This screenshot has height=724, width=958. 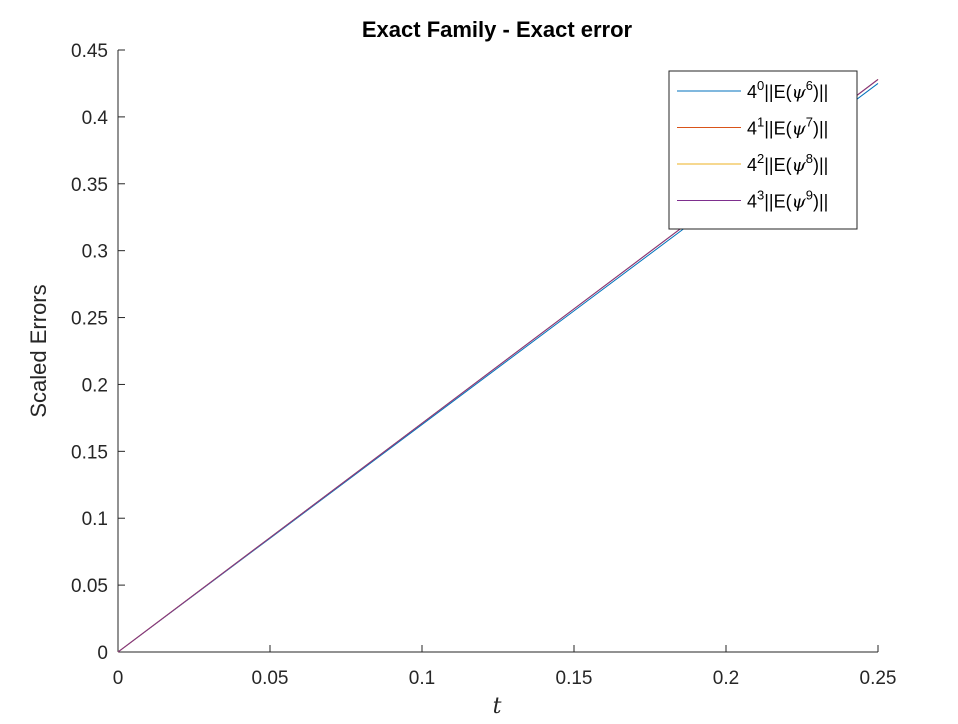 I want to click on x-tick-label: 0.05, so click(x=270, y=678).